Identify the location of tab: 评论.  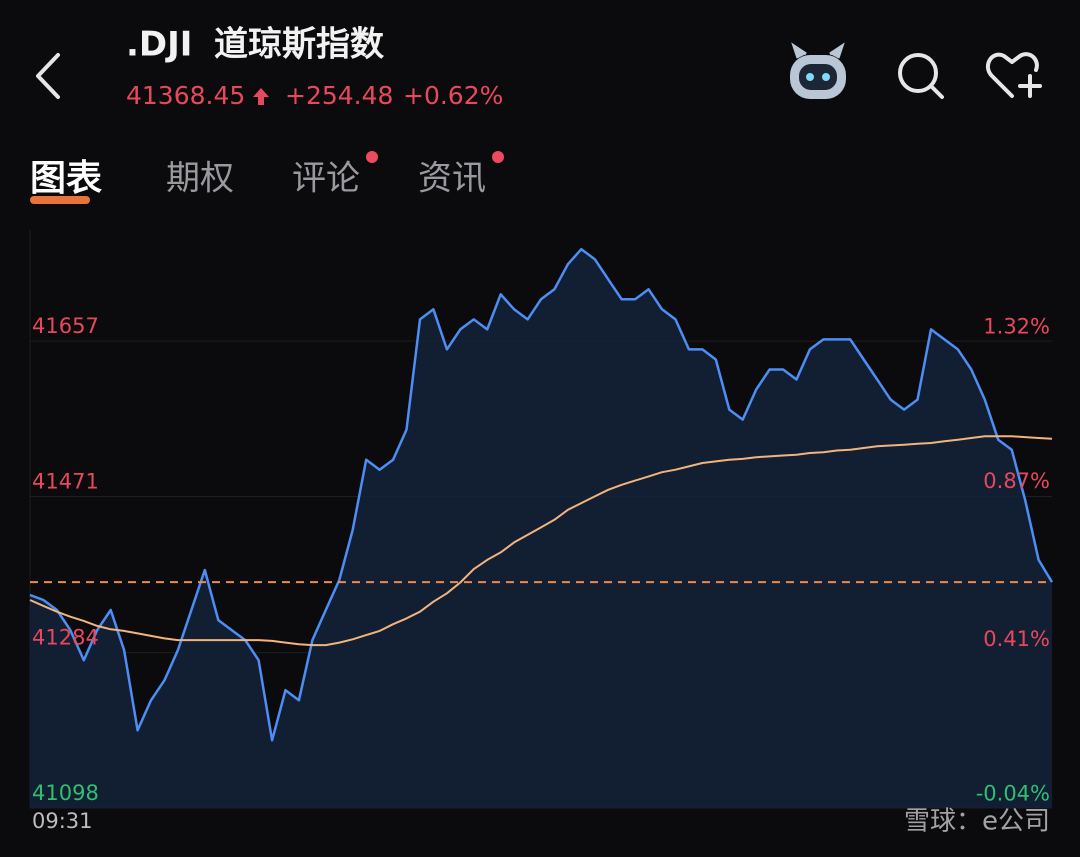
(326, 179).